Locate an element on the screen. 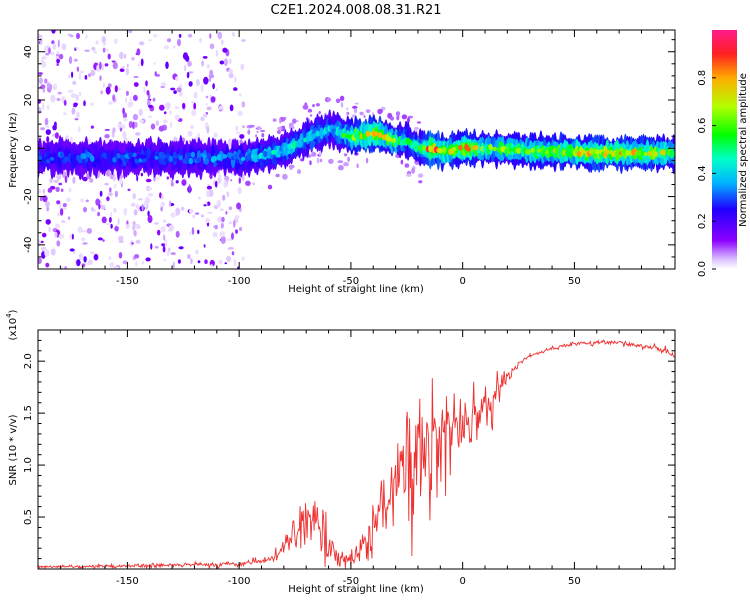  colorbar-tick-label: 0.4 is located at coordinates (702, 173).